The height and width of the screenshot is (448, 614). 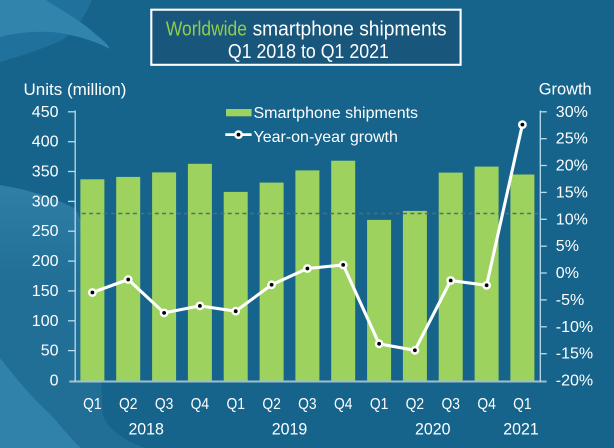 I want to click on svg-text: Q1 2018 to Q1 2021, so click(x=308, y=52).